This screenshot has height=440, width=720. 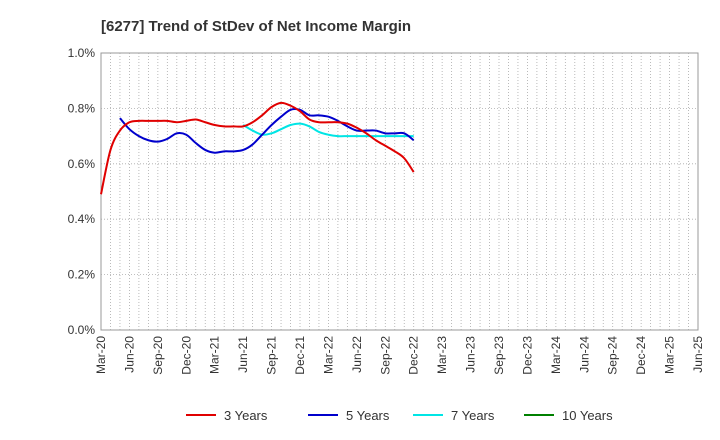 I want to click on legend: 3 Years 5 Years 7 Years 10 Years, so click(x=399, y=415).